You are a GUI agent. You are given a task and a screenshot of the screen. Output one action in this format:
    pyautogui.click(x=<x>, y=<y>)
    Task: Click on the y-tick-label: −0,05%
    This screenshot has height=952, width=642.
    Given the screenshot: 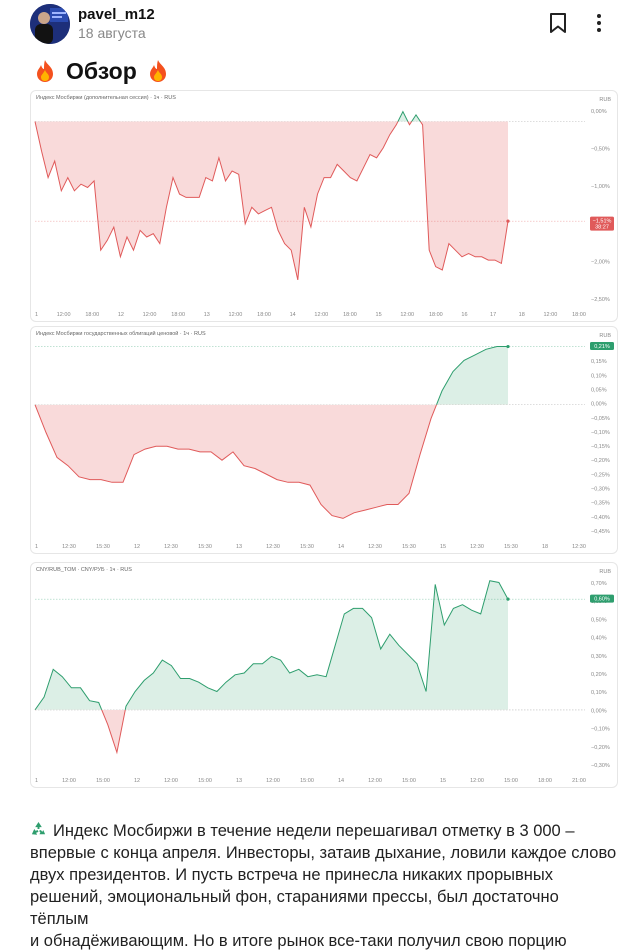 What is the action you would take?
    pyautogui.click(x=600, y=419)
    